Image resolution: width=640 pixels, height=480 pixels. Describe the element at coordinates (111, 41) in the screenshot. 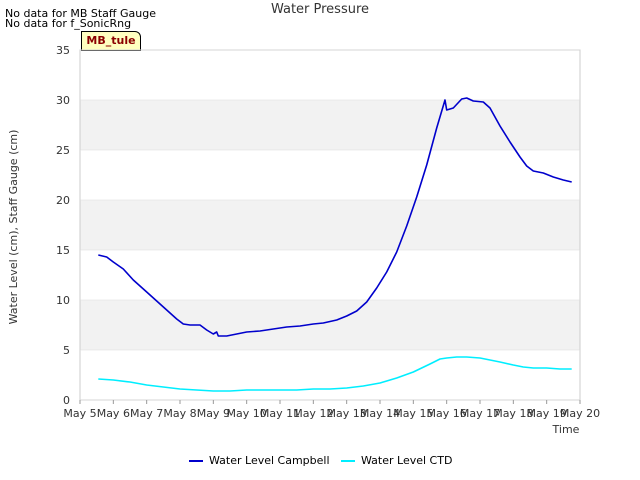

I see `station-tag: MB_tule` at that location.